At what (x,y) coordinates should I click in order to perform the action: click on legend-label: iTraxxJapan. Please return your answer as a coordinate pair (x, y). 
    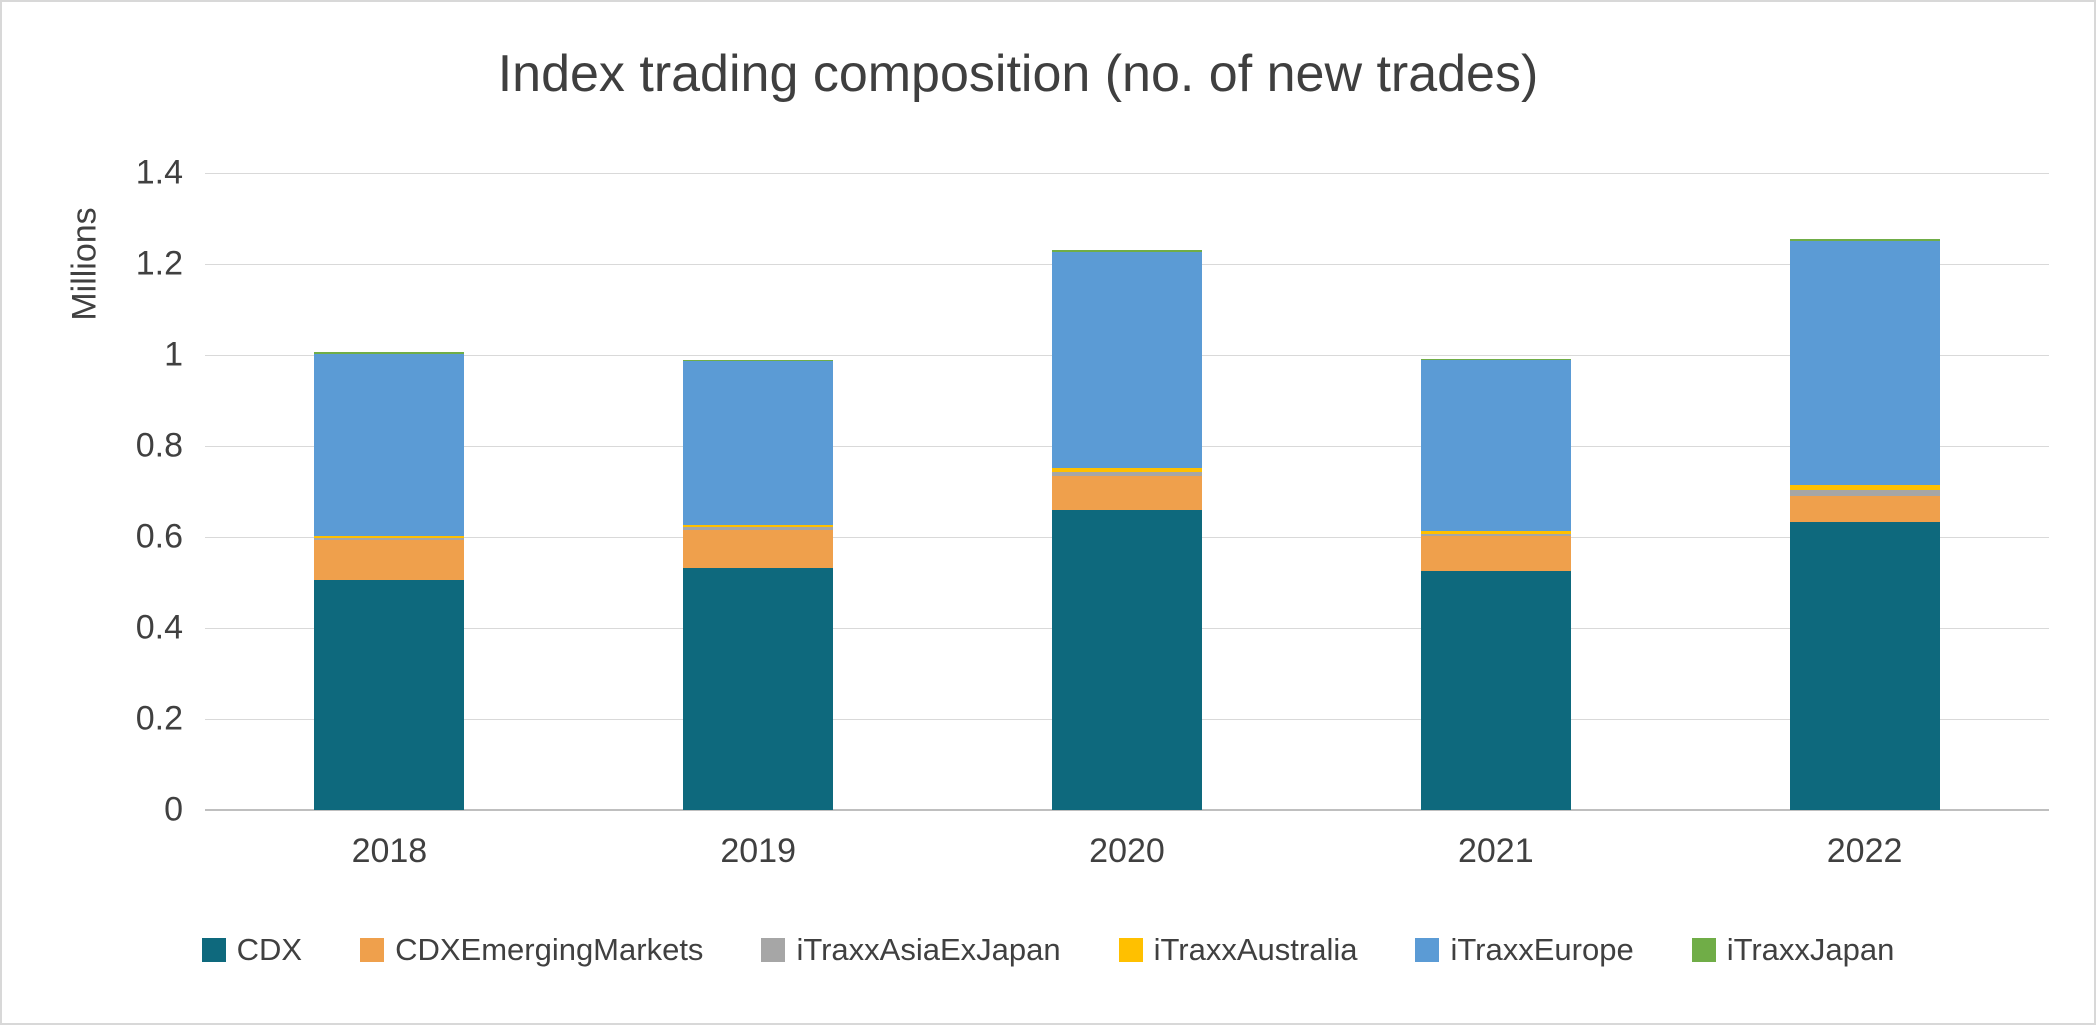
    Looking at the image, I should click on (1810, 949).